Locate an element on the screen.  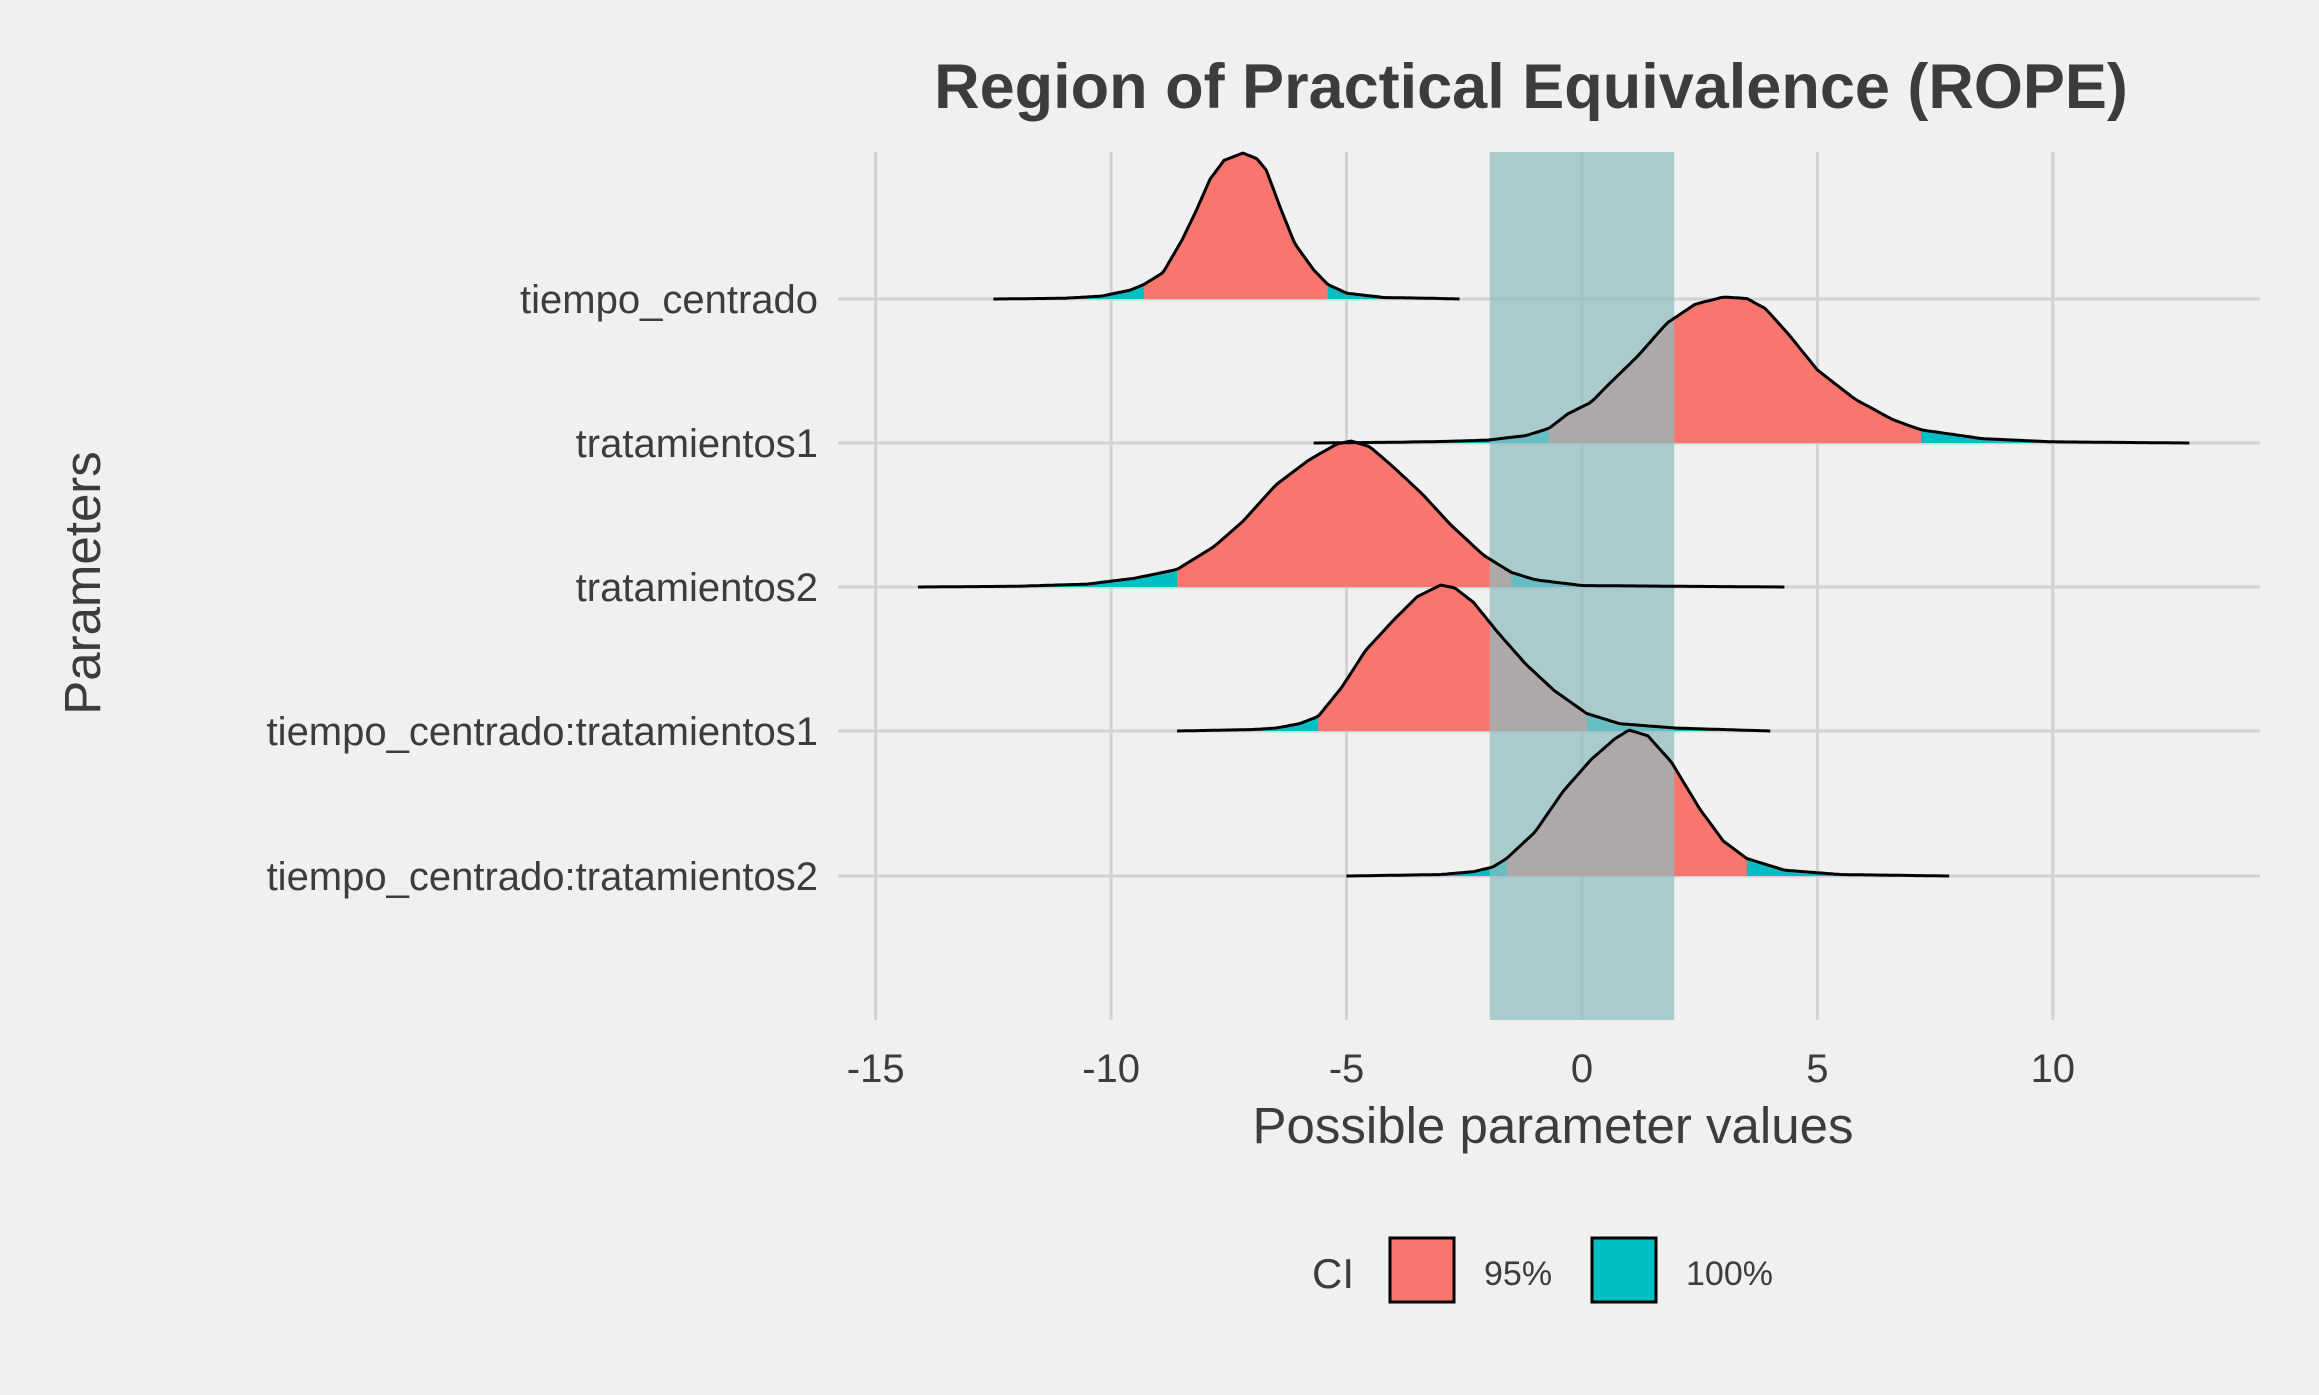
legend-label-100: 100% is located at coordinates (1729, 1274).